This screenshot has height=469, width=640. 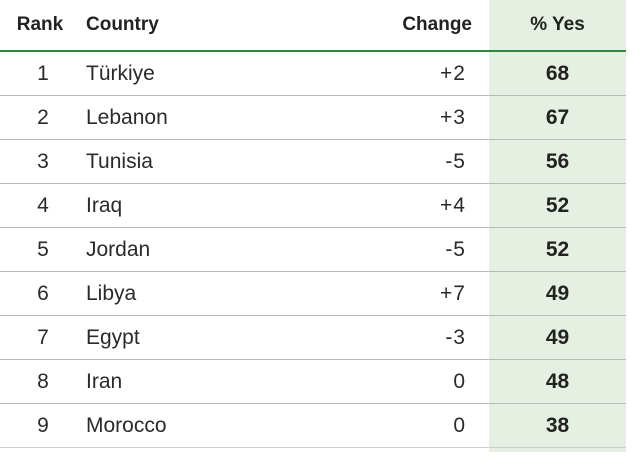 I want to click on change-cell: +7, so click(x=453, y=293).